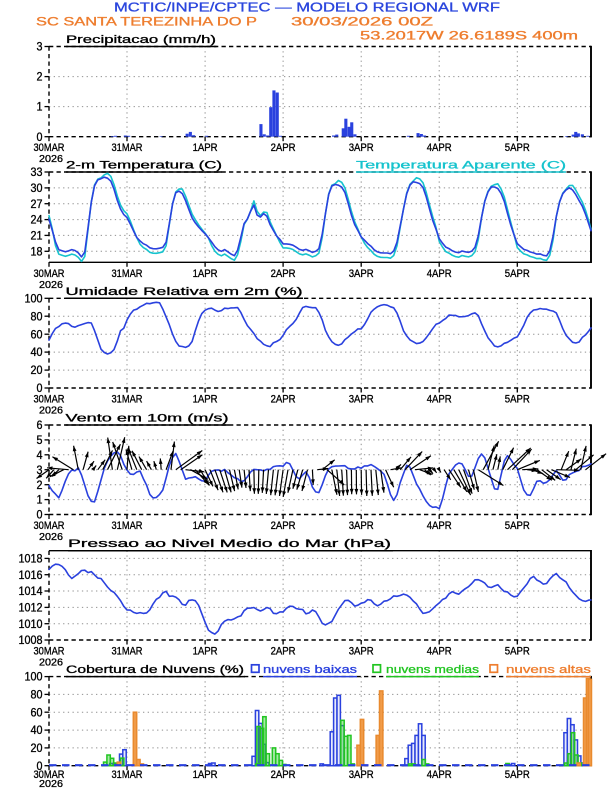  What do you see at coordinates (469, 36) in the screenshot?
I see `svg-text: 53.2017W 26.6189S 400m` at bounding box center [469, 36].